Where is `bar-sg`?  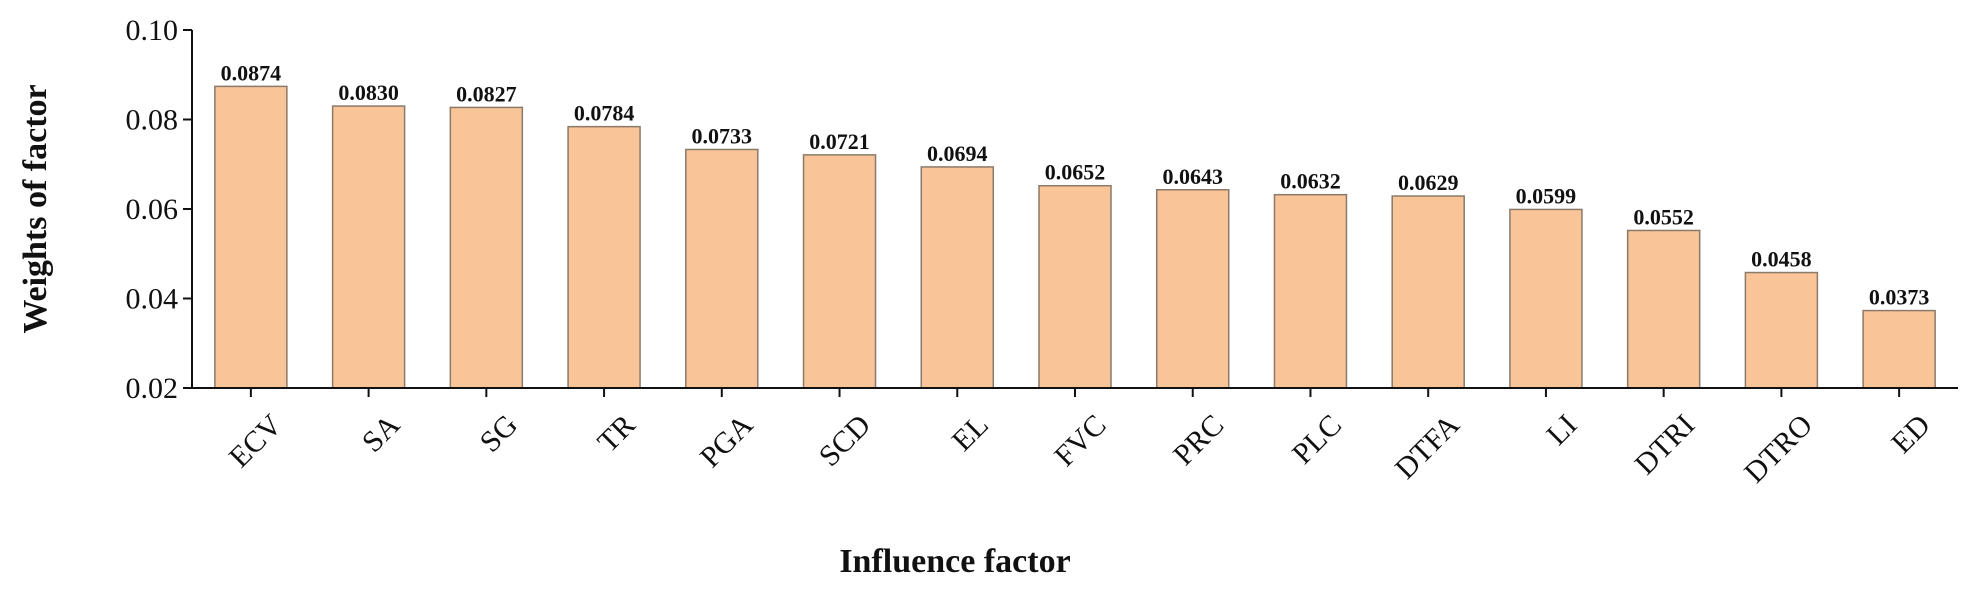
bar-sg is located at coordinates (486, 247).